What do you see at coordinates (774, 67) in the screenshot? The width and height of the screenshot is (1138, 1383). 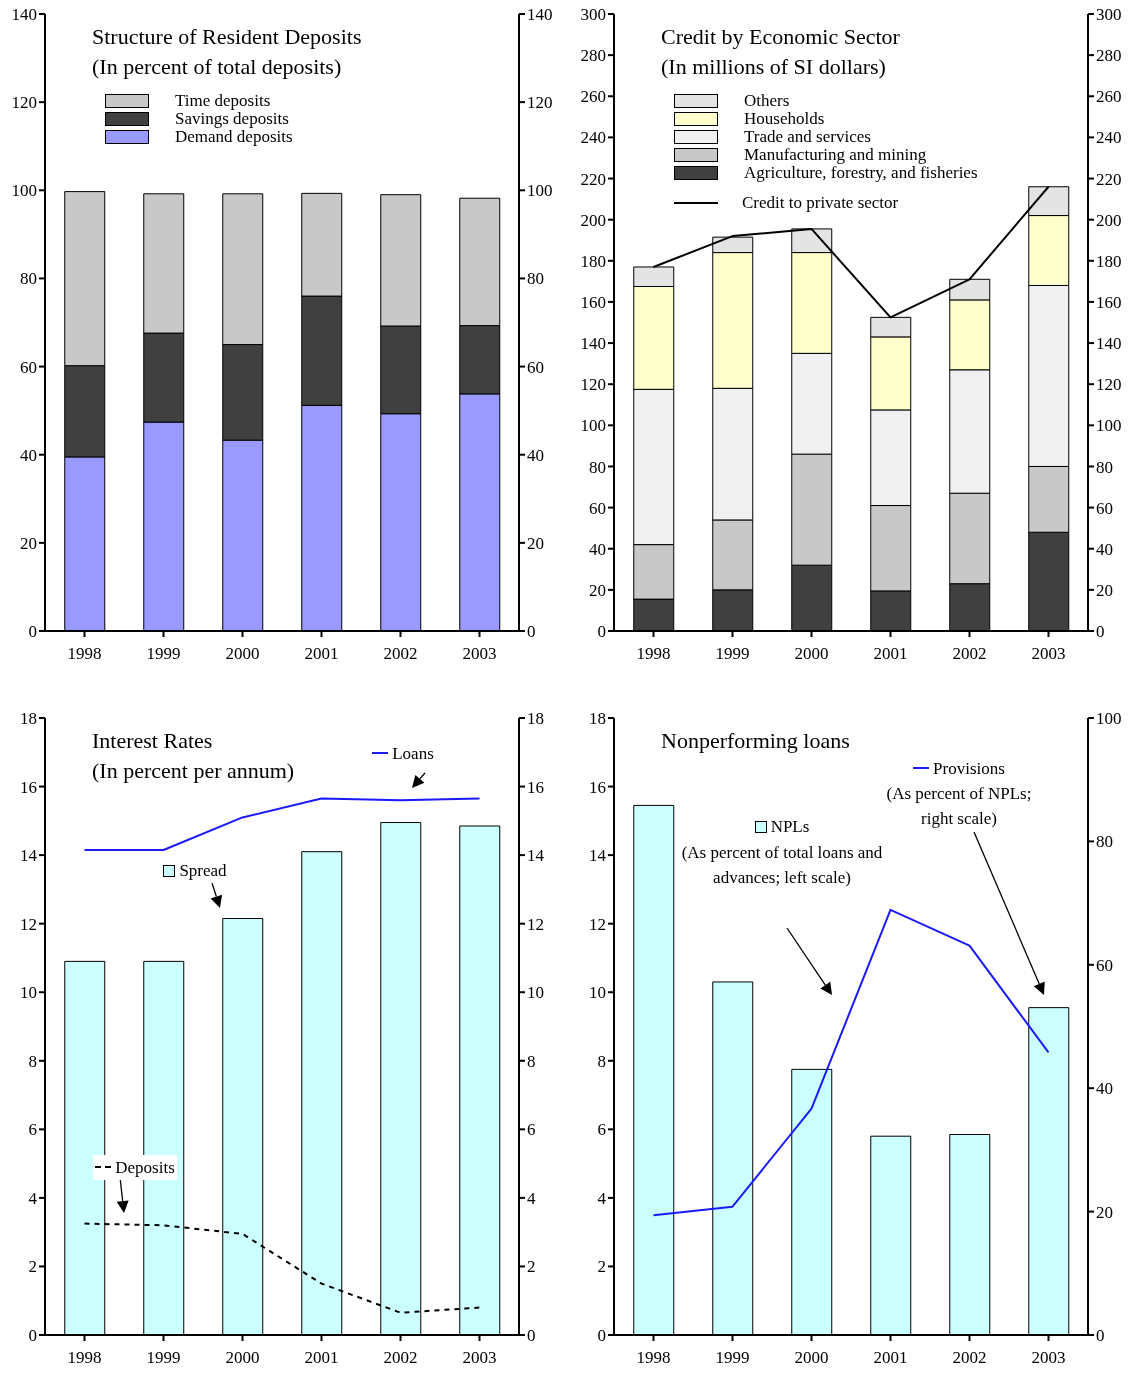 I see `text: (In millions of SI dollars)` at bounding box center [774, 67].